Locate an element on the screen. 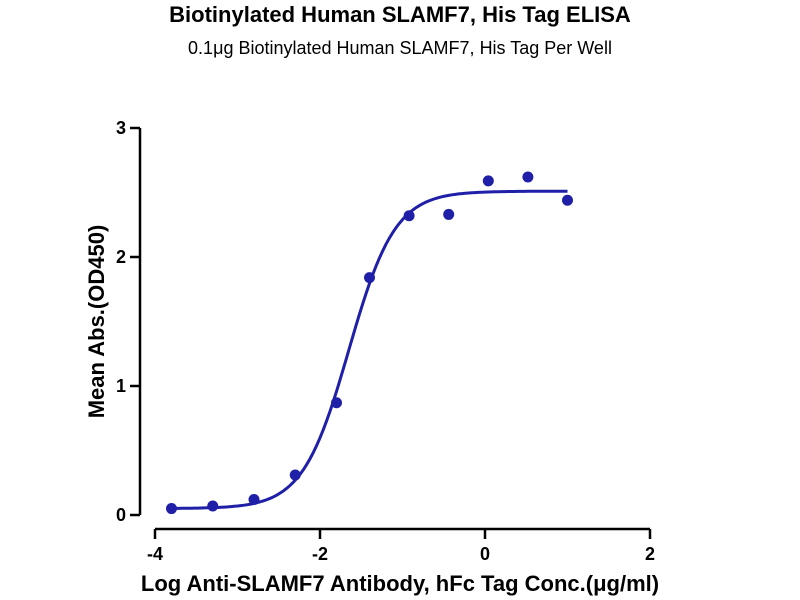  y-tick-label: 0 is located at coordinates (121, 515).